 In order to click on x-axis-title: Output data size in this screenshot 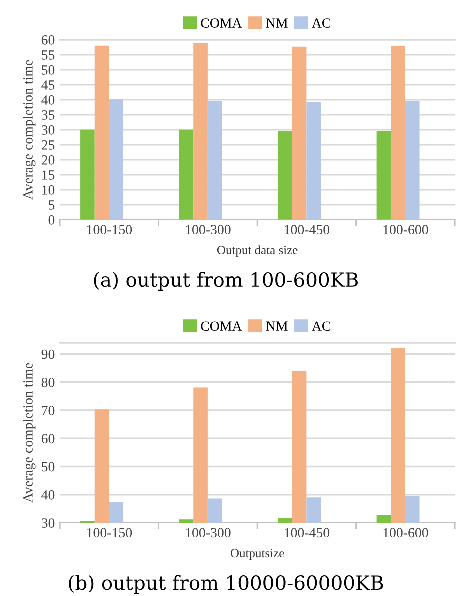, I will do `click(257, 252)`.